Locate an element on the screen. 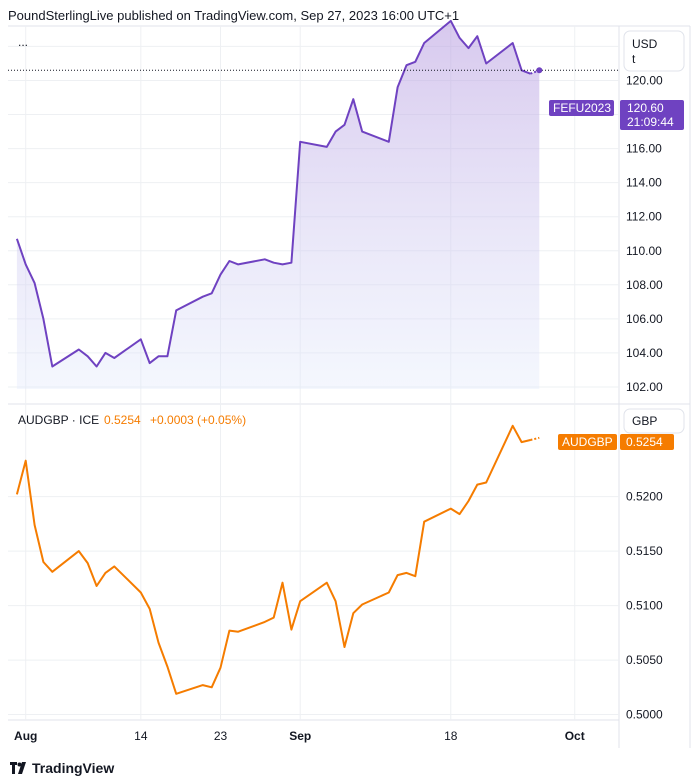 Image resolution: width=699 pixels, height=784 pixels. gbp-currency-button: GBP is located at coordinates (654, 421).